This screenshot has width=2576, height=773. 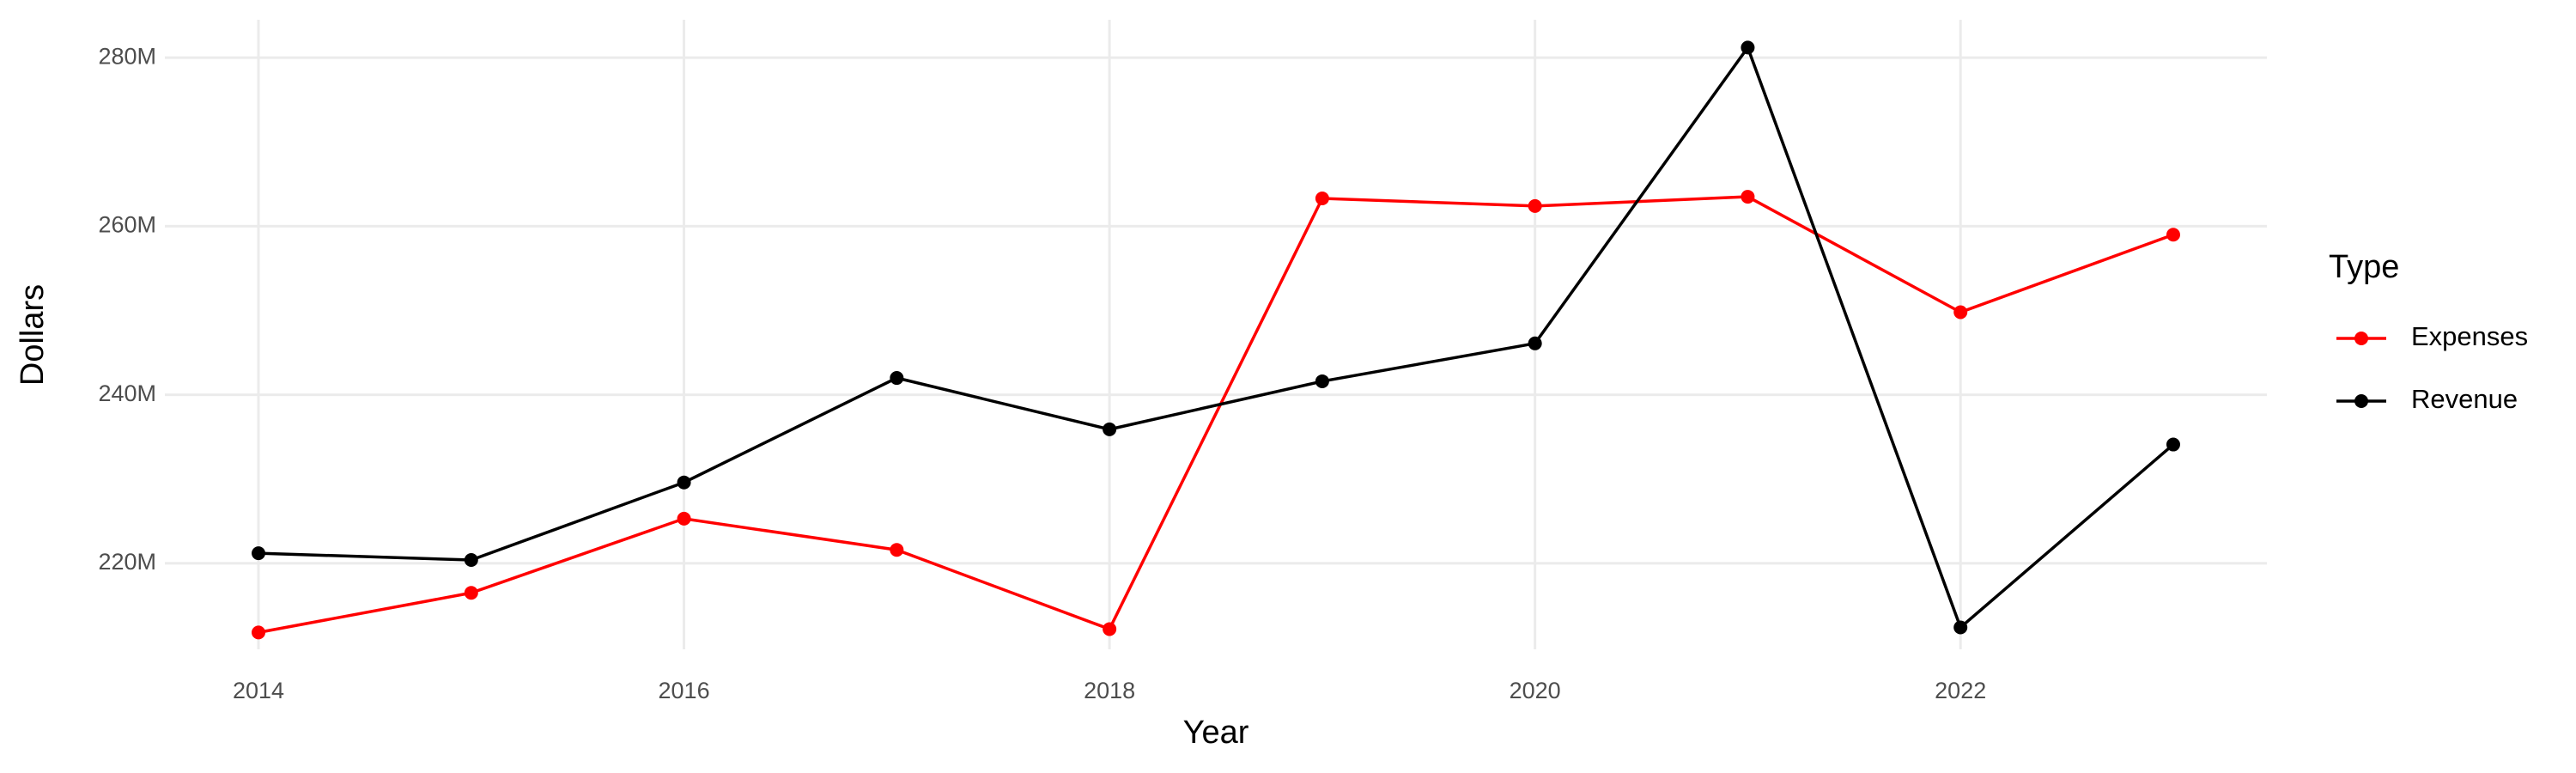 What do you see at coordinates (1960, 690) in the screenshot?
I see `x-tick-label: 2022` at bounding box center [1960, 690].